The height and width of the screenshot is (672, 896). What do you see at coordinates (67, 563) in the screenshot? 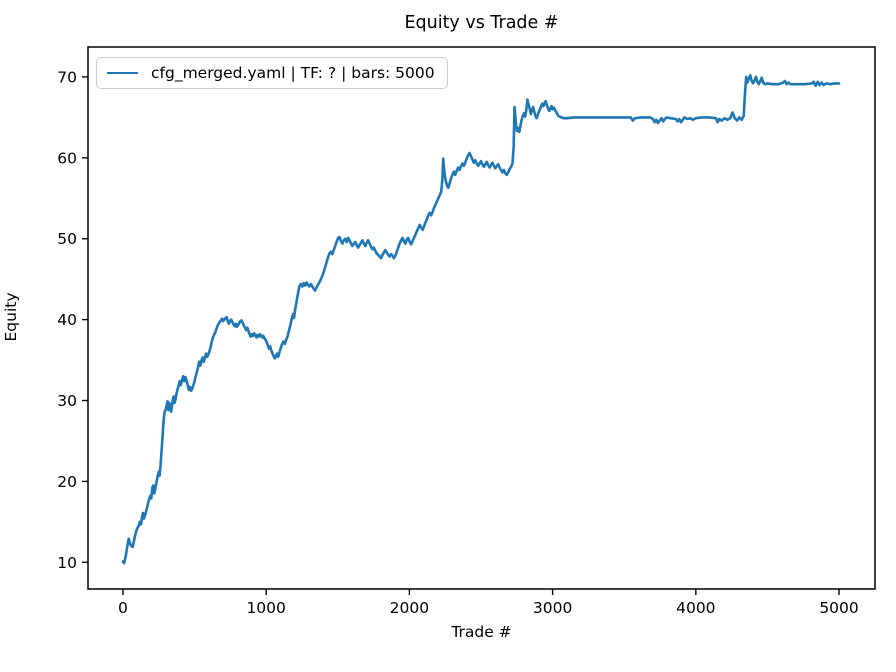
I see `y-tick-label: 10` at bounding box center [67, 563].